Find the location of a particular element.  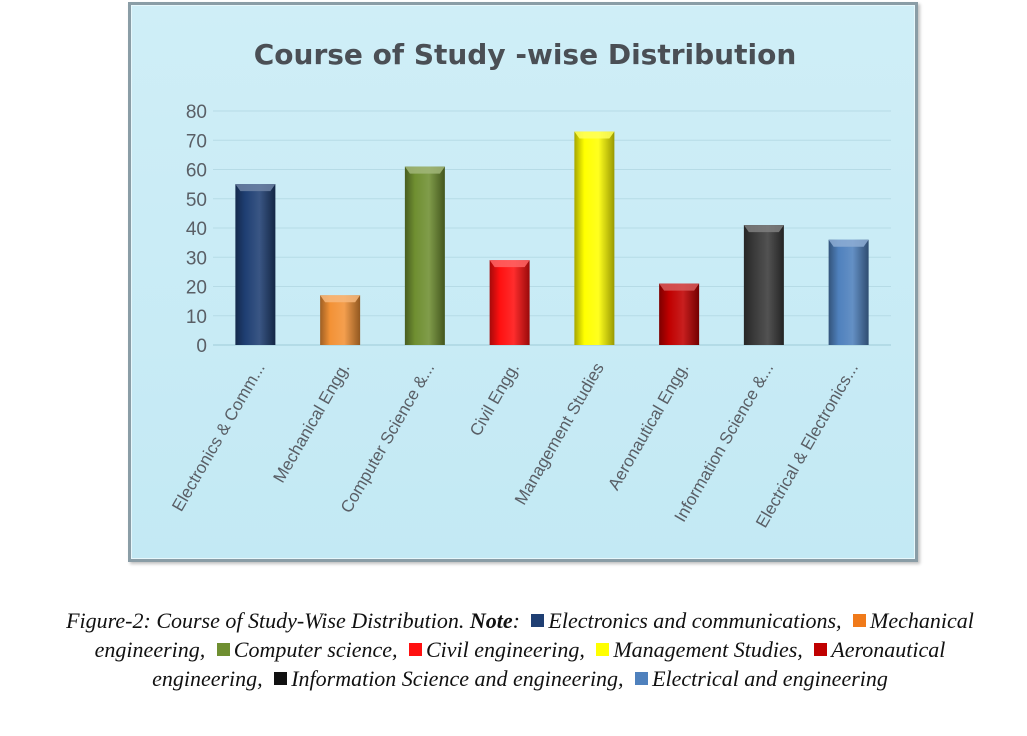

y-tick-label: 40 is located at coordinates (196, 229).